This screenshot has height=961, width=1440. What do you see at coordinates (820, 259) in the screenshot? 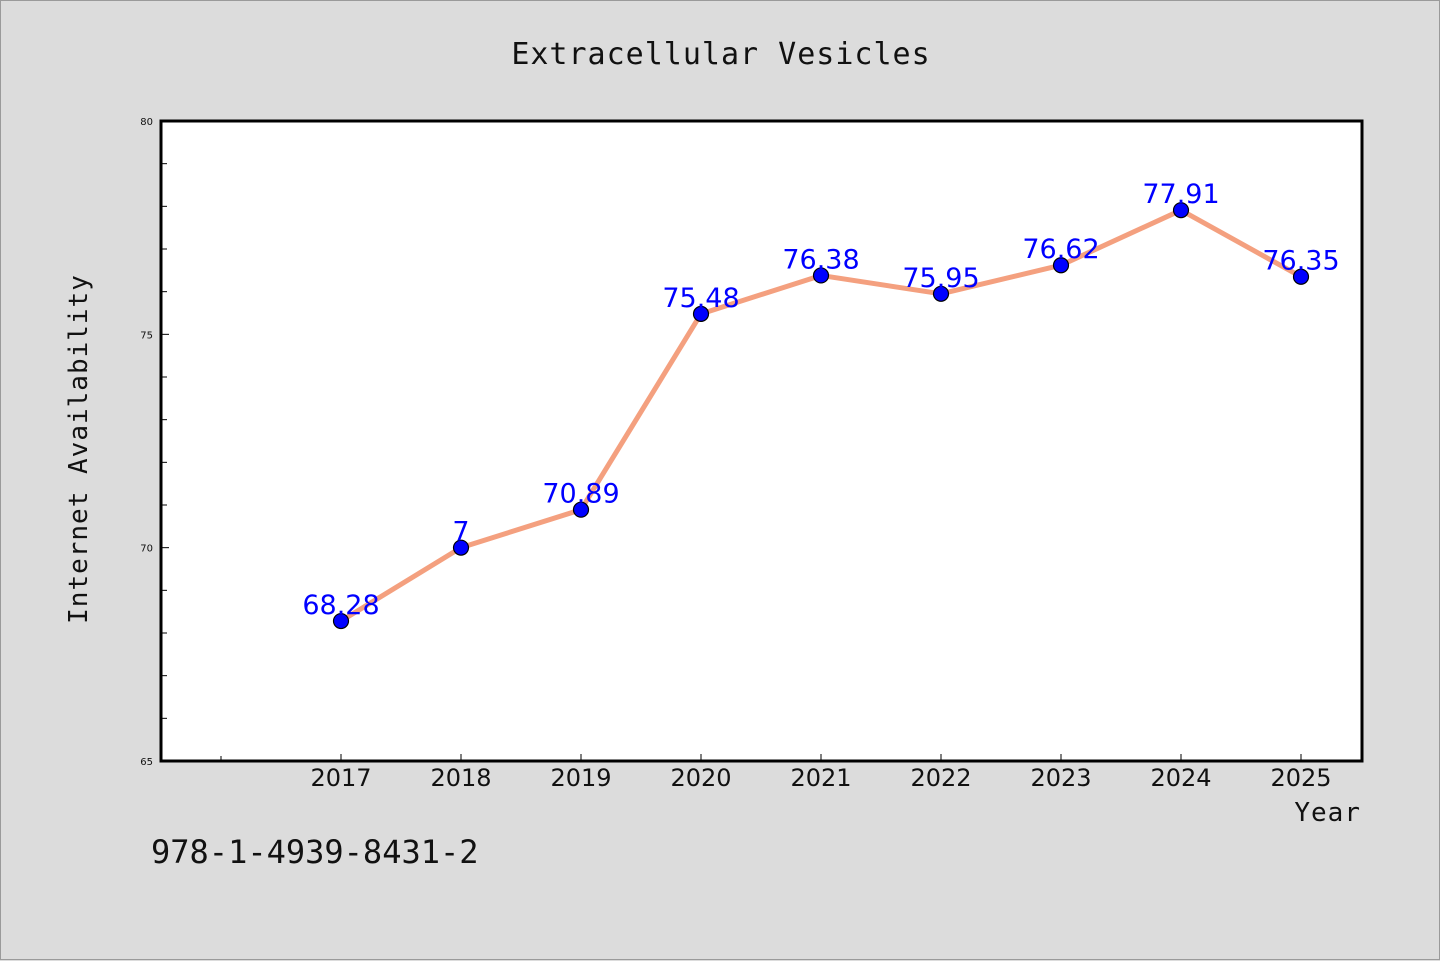
I see `data-label: 76.38` at bounding box center [820, 259].